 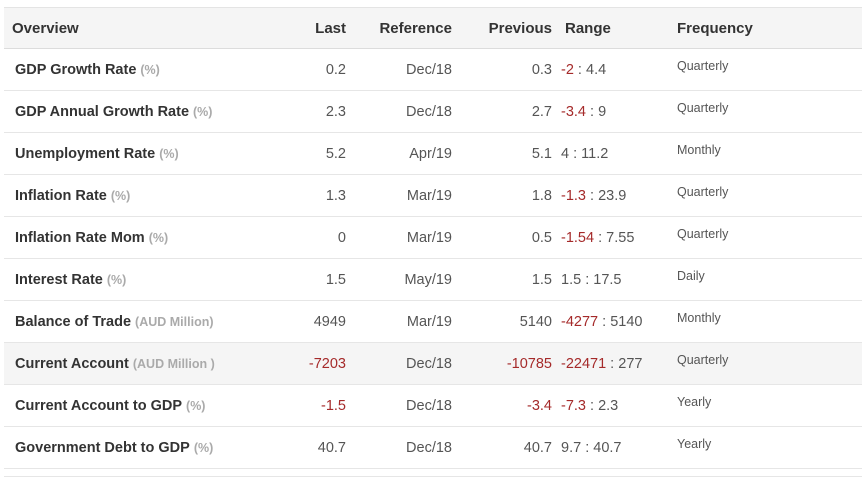 What do you see at coordinates (612, 154) in the screenshot?
I see `range-cell: 4 : 11.2` at bounding box center [612, 154].